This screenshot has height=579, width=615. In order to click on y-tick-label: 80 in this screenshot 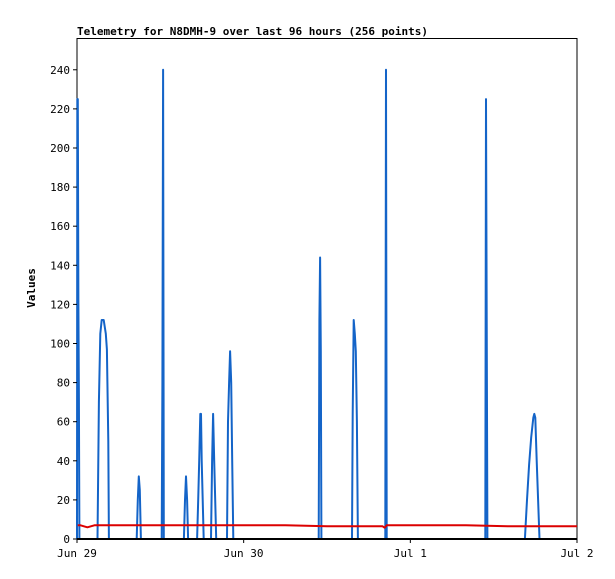, I will do `click(63, 383)`.